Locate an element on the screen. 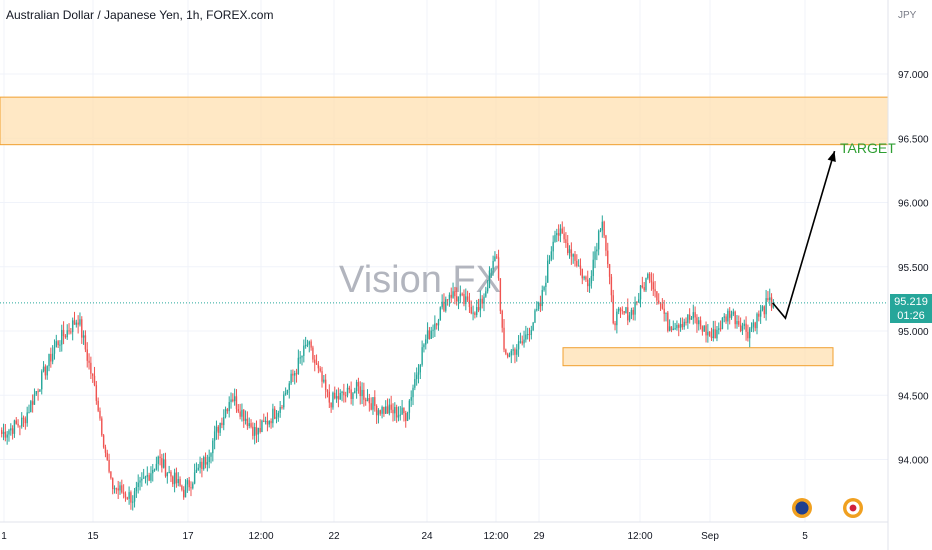 This screenshot has width=932, height=550. support-zone is located at coordinates (698, 357).